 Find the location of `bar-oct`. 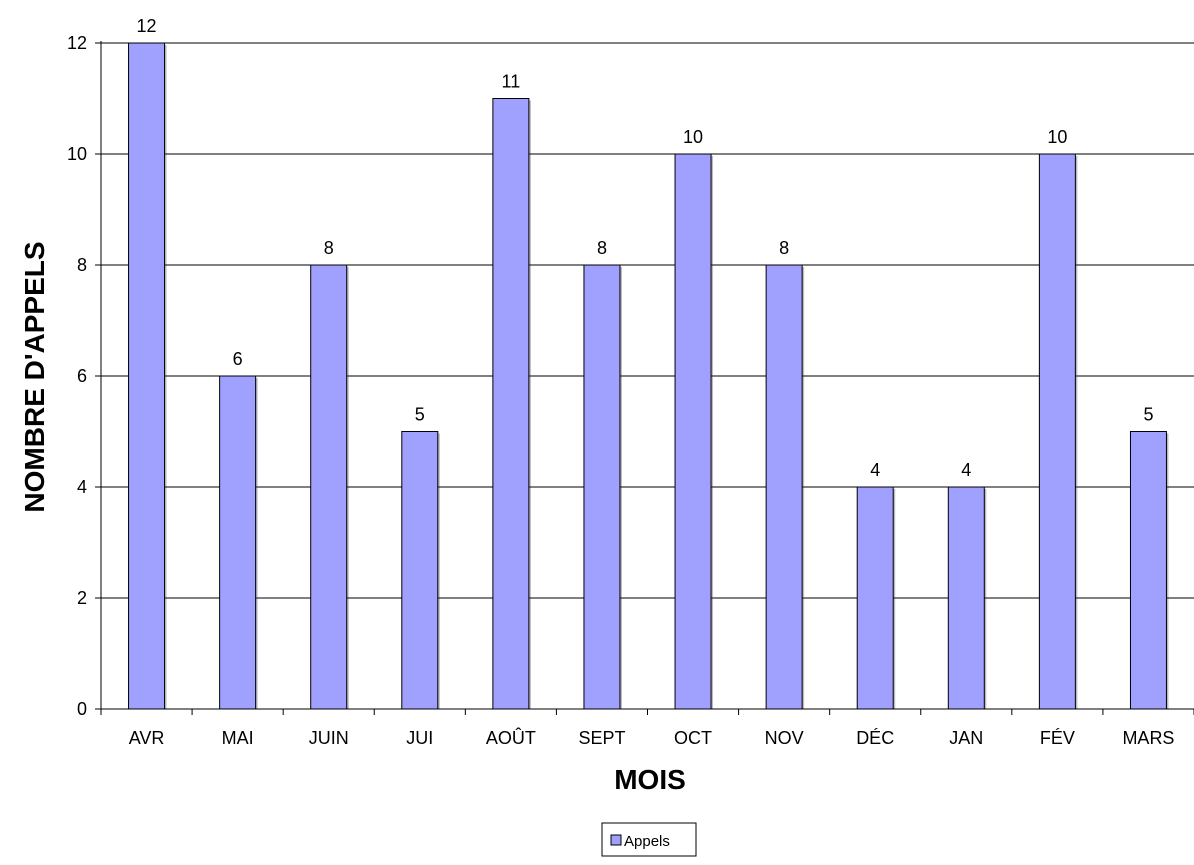

bar-oct is located at coordinates (693, 431).